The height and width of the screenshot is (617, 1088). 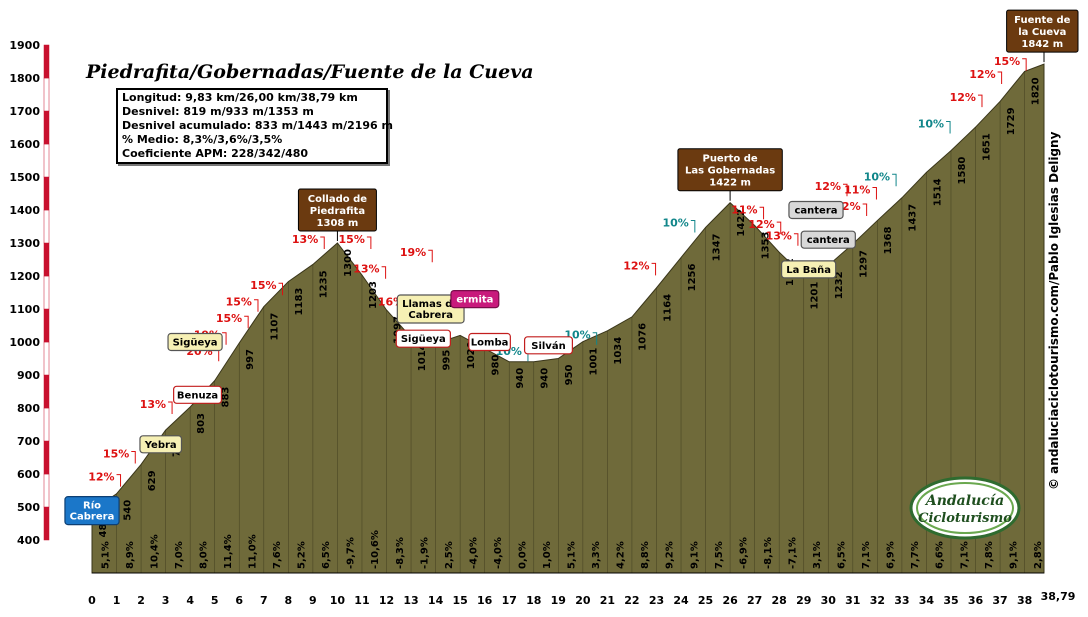 I want to click on elevation-label: 1353, so click(x=765, y=245).